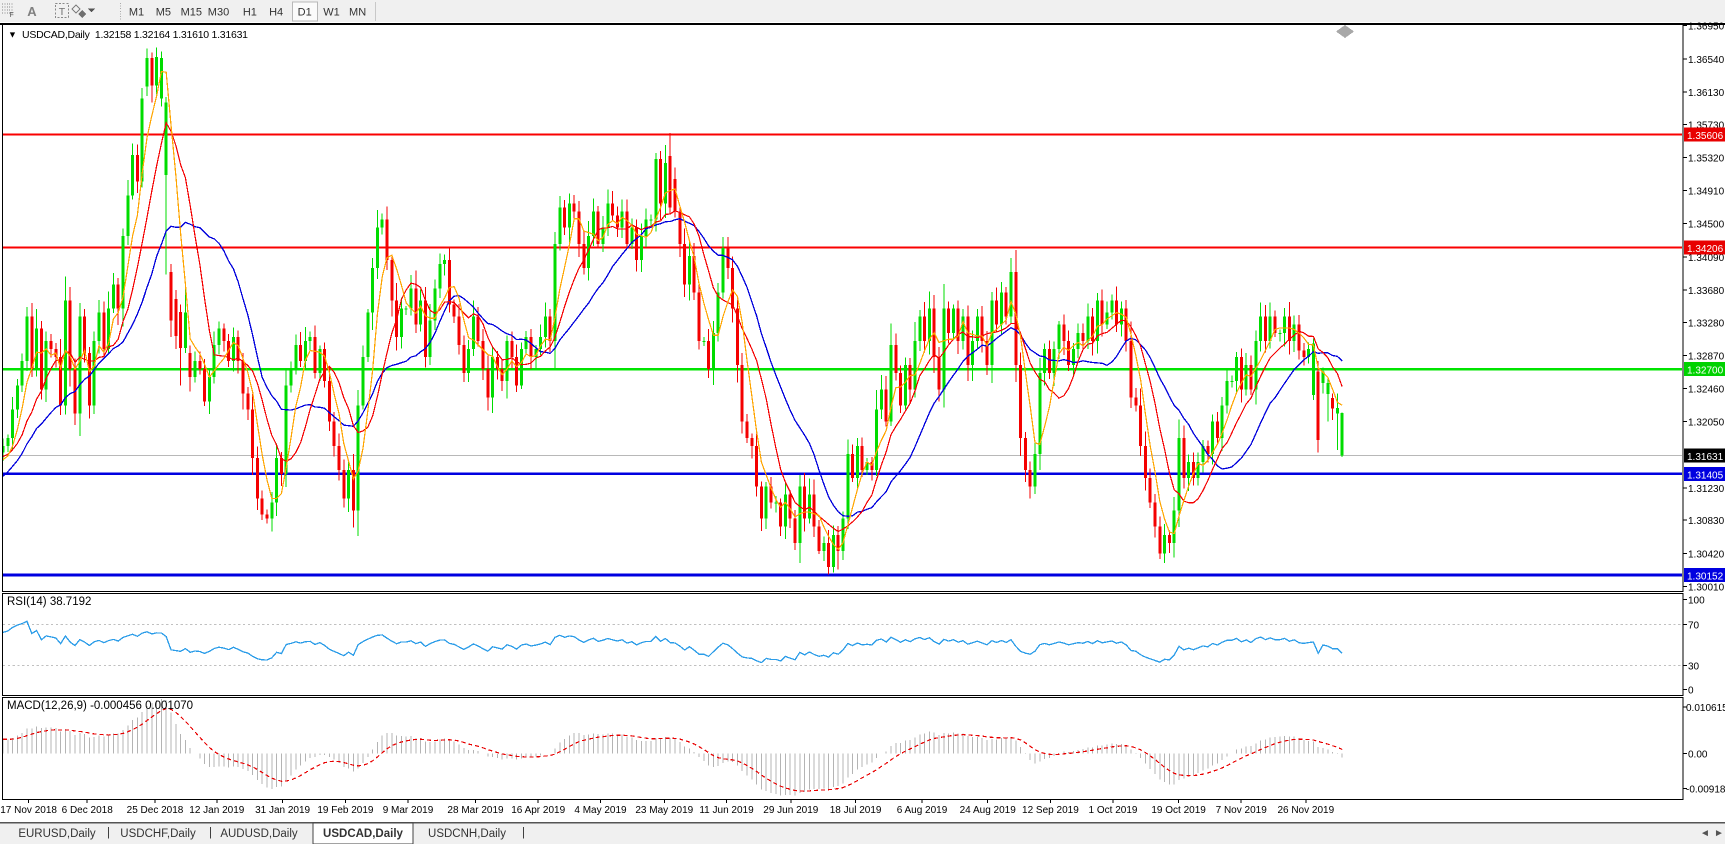 This screenshot has width=1725, height=844. I want to click on svg-text: RSI(14) 38.7192, so click(49, 602).